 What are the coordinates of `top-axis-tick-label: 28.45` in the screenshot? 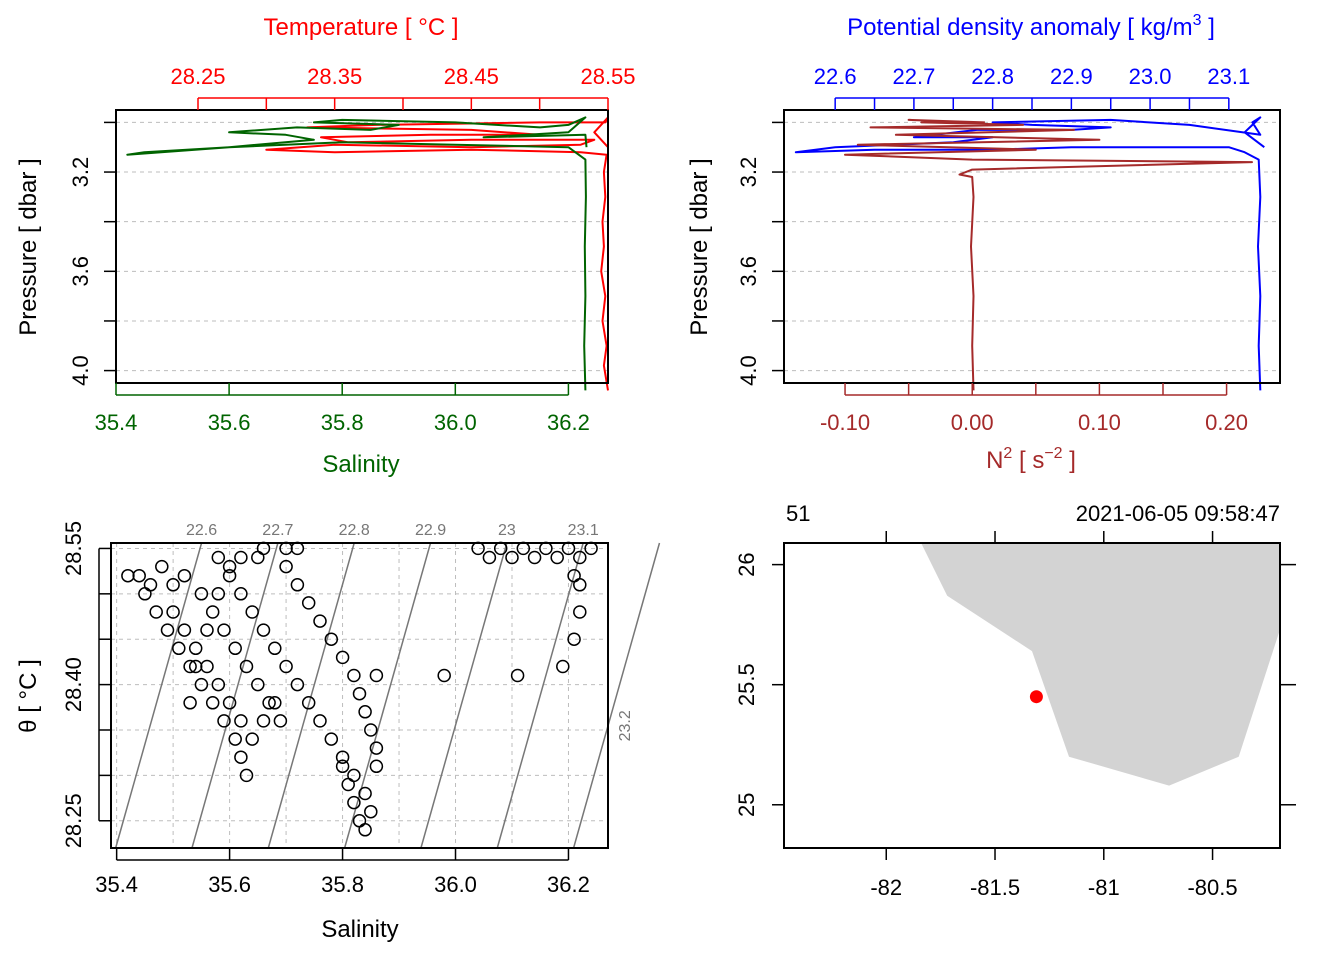 It's located at (471, 76).